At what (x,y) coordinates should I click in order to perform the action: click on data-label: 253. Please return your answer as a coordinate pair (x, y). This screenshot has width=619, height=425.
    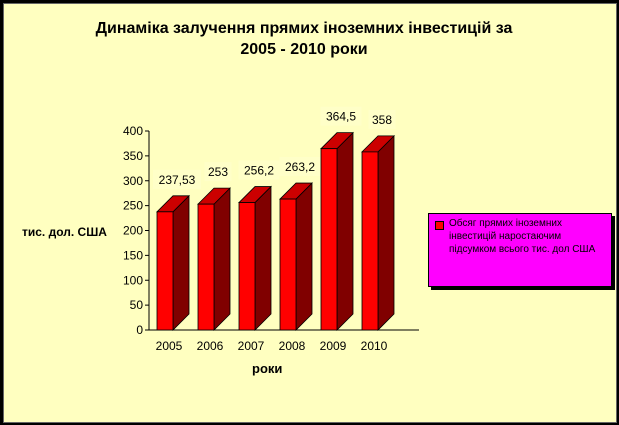
    Looking at the image, I should click on (218, 172).